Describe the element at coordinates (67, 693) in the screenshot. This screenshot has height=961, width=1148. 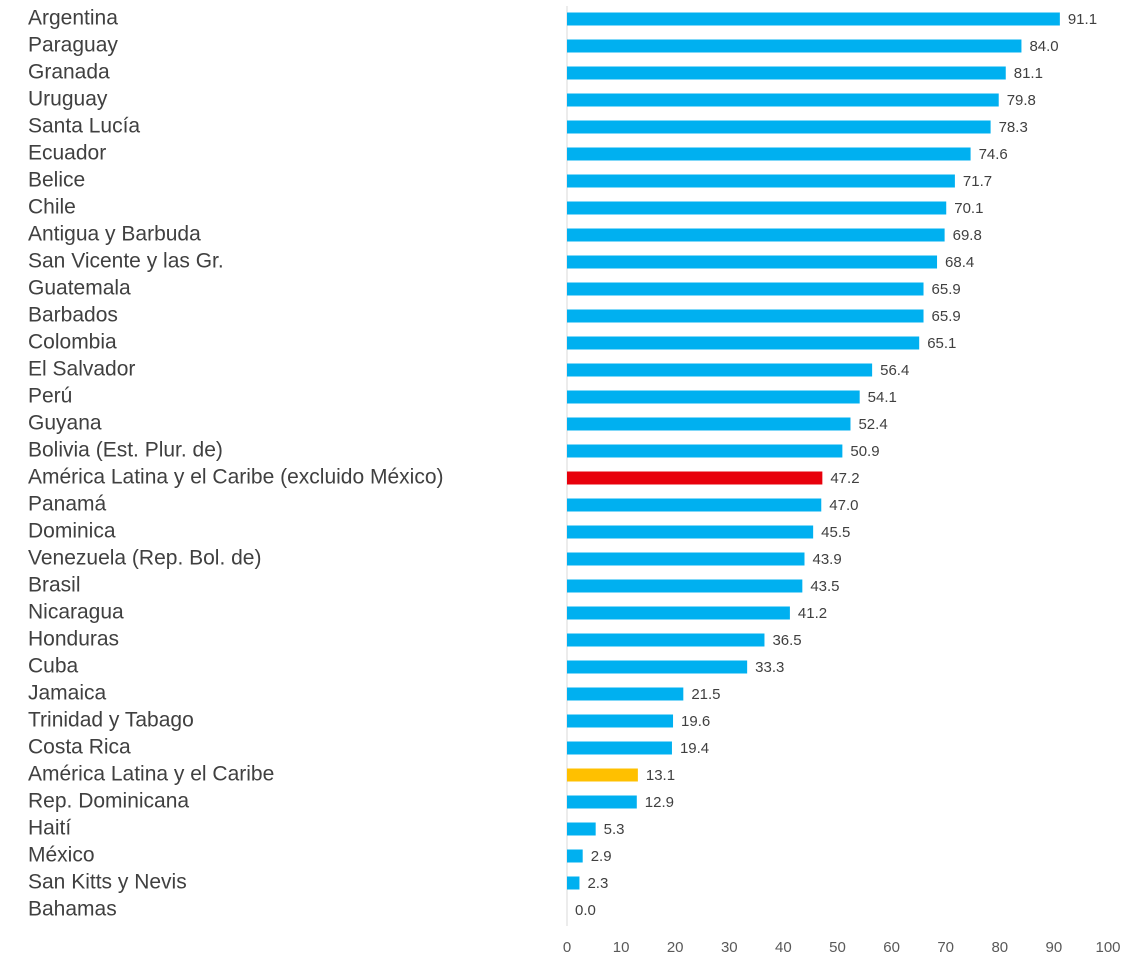
I see `category-label: Jamaica` at that location.